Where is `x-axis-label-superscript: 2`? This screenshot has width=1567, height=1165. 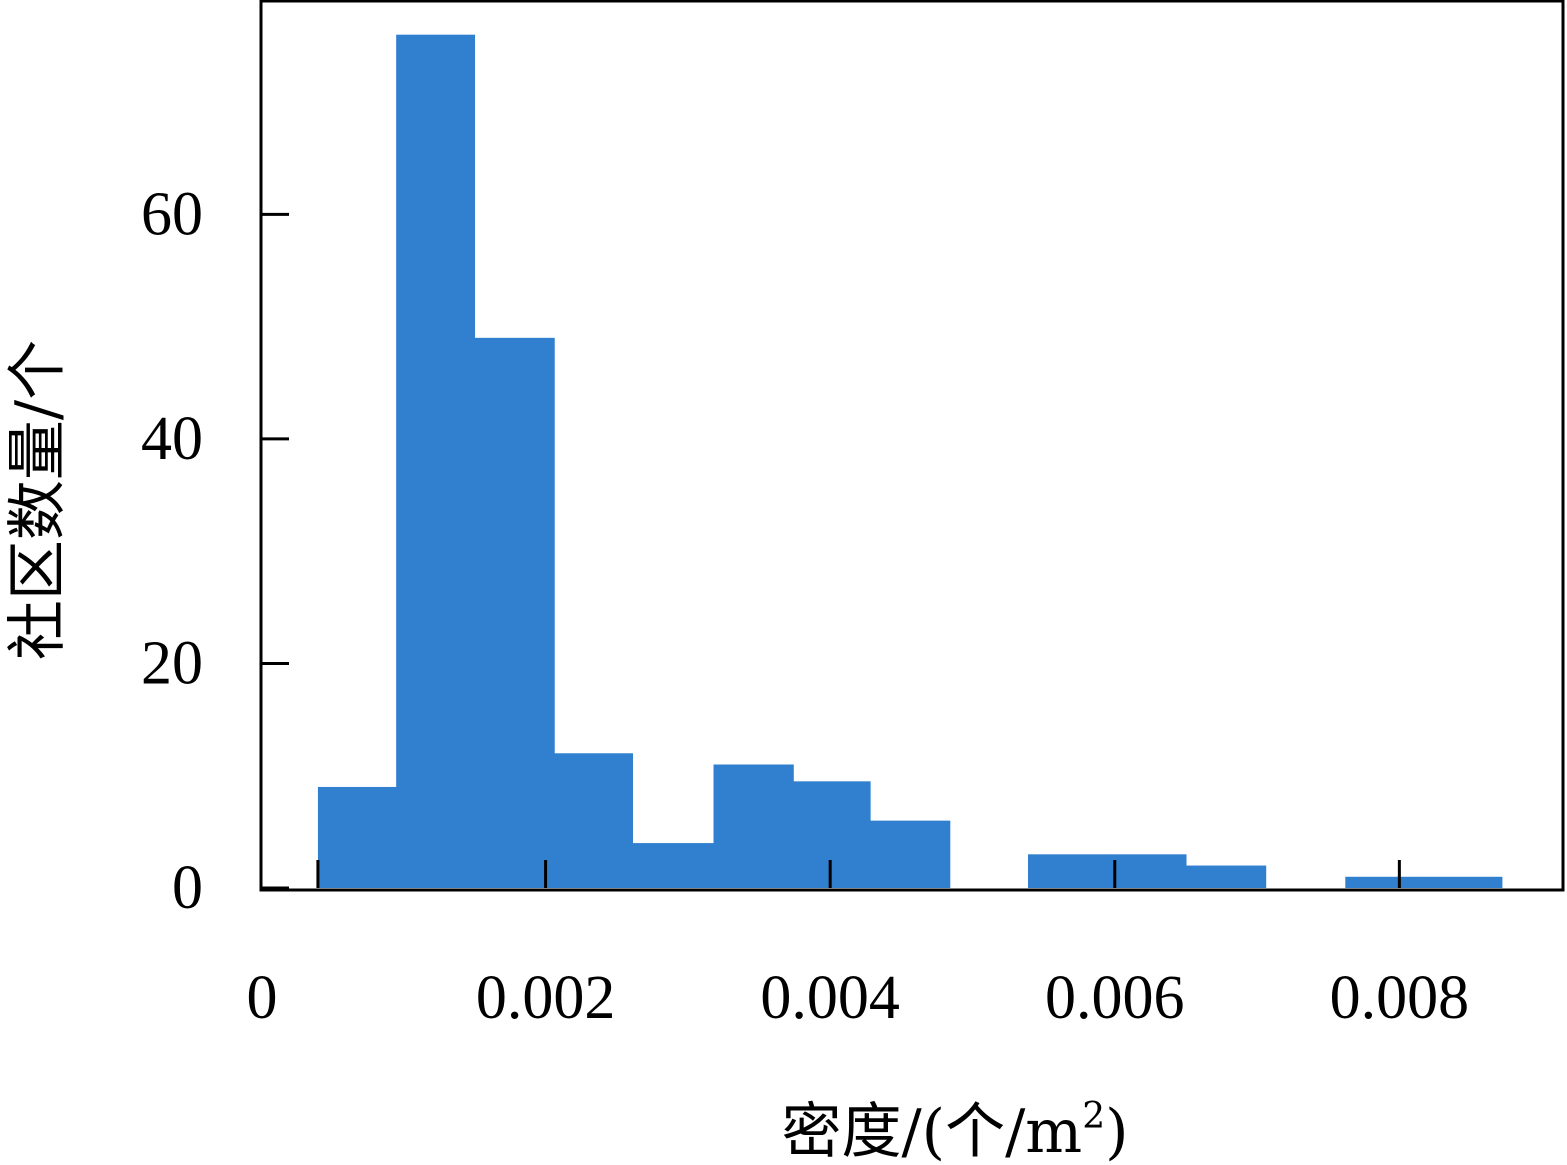 x-axis-label-superscript: 2 is located at coordinates (1093, 1116).